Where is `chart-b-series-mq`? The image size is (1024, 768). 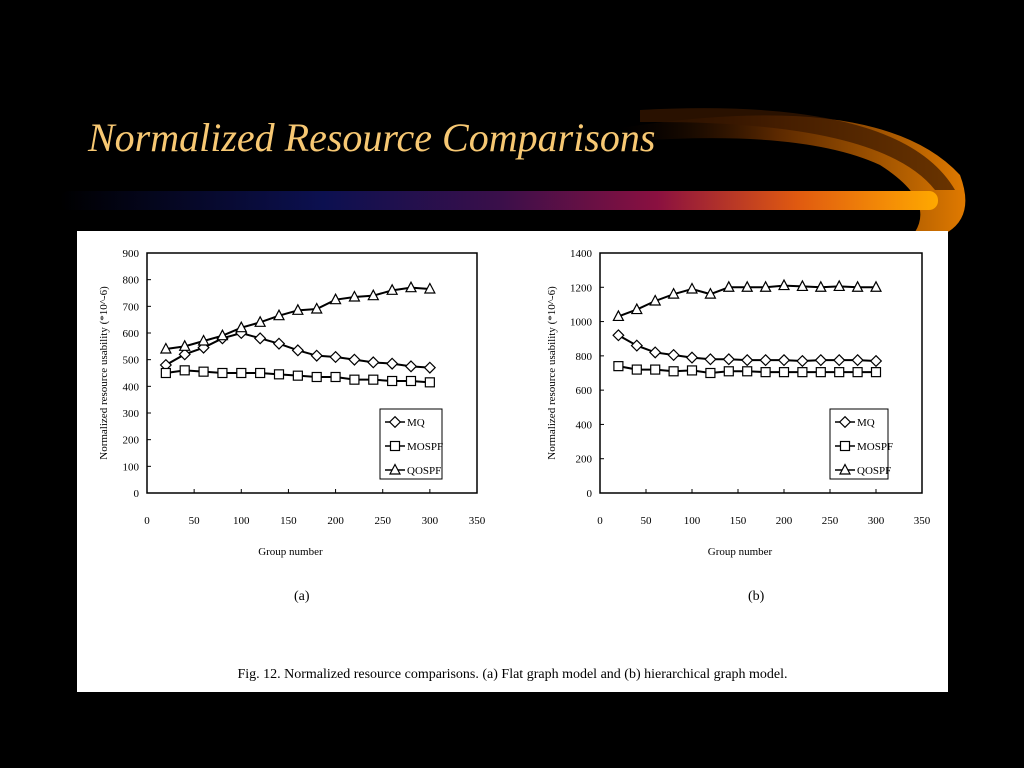
chart-b-series-mq is located at coordinates (747, 348).